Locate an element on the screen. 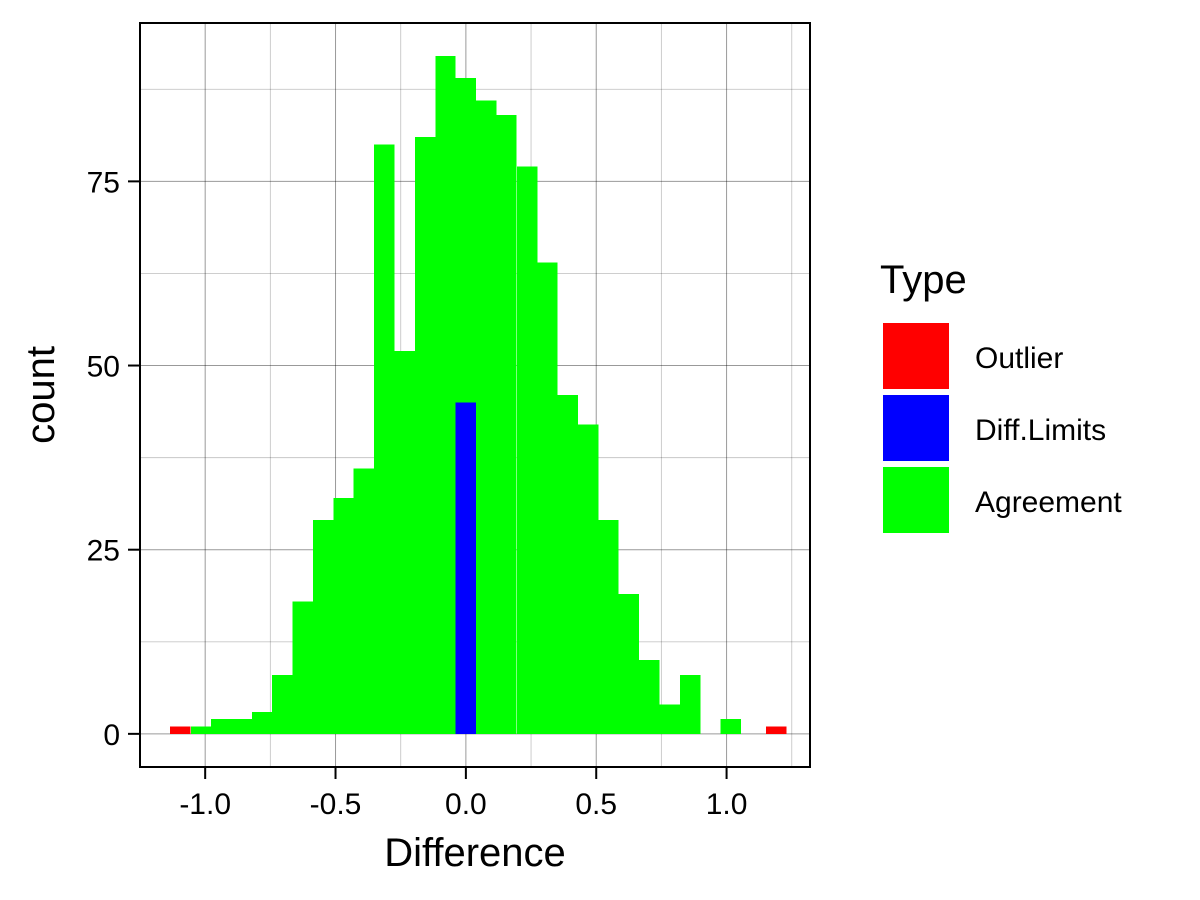 Image resolution: width=1200 pixels, height=900 pixels. legend-key-outlier is located at coordinates (916, 356).